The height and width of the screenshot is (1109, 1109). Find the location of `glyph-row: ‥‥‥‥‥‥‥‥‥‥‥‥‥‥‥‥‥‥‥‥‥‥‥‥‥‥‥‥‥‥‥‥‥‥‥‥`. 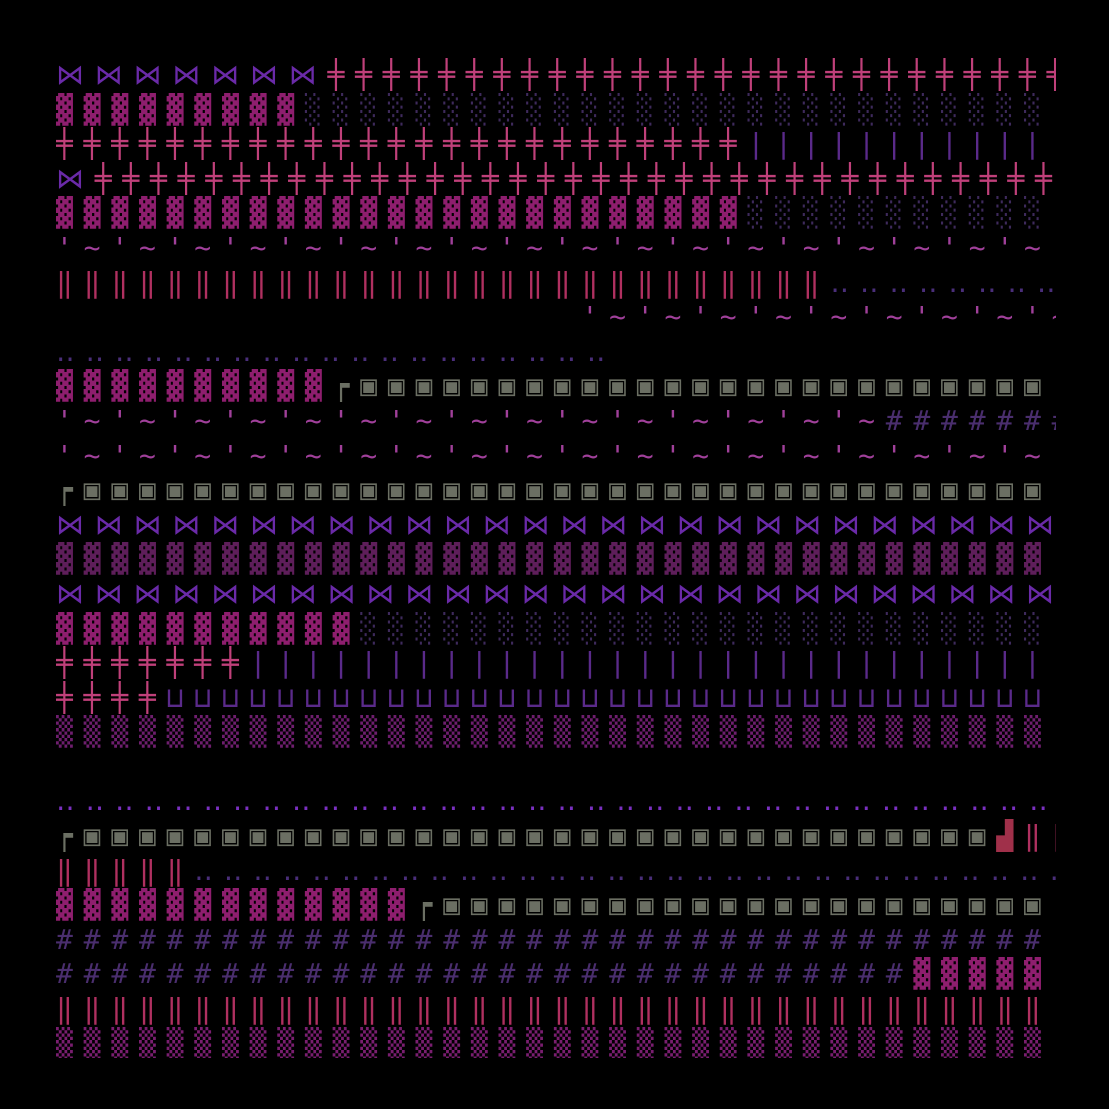

glyph-row: ‥‥‥‥‥‥‥‥‥‥‥‥‥‥‥‥‥‥‥‥‥‥‥‥‥‥‥‥‥‥‥‥‥‥‥‥ is located at coordinates (556, 801).